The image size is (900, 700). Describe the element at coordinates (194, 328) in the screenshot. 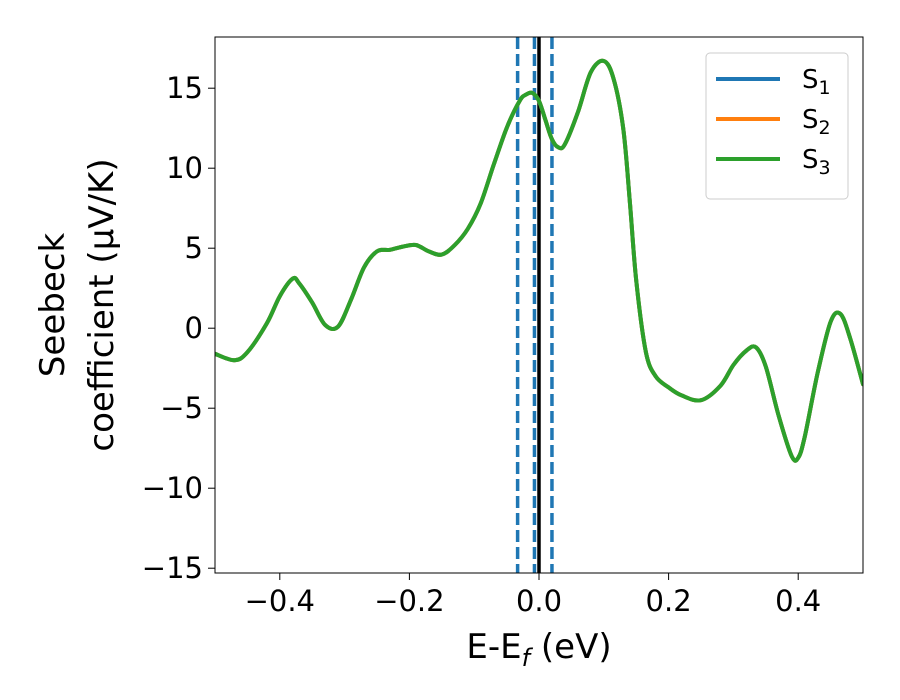

I see `y-tick-label: 0` at that location.